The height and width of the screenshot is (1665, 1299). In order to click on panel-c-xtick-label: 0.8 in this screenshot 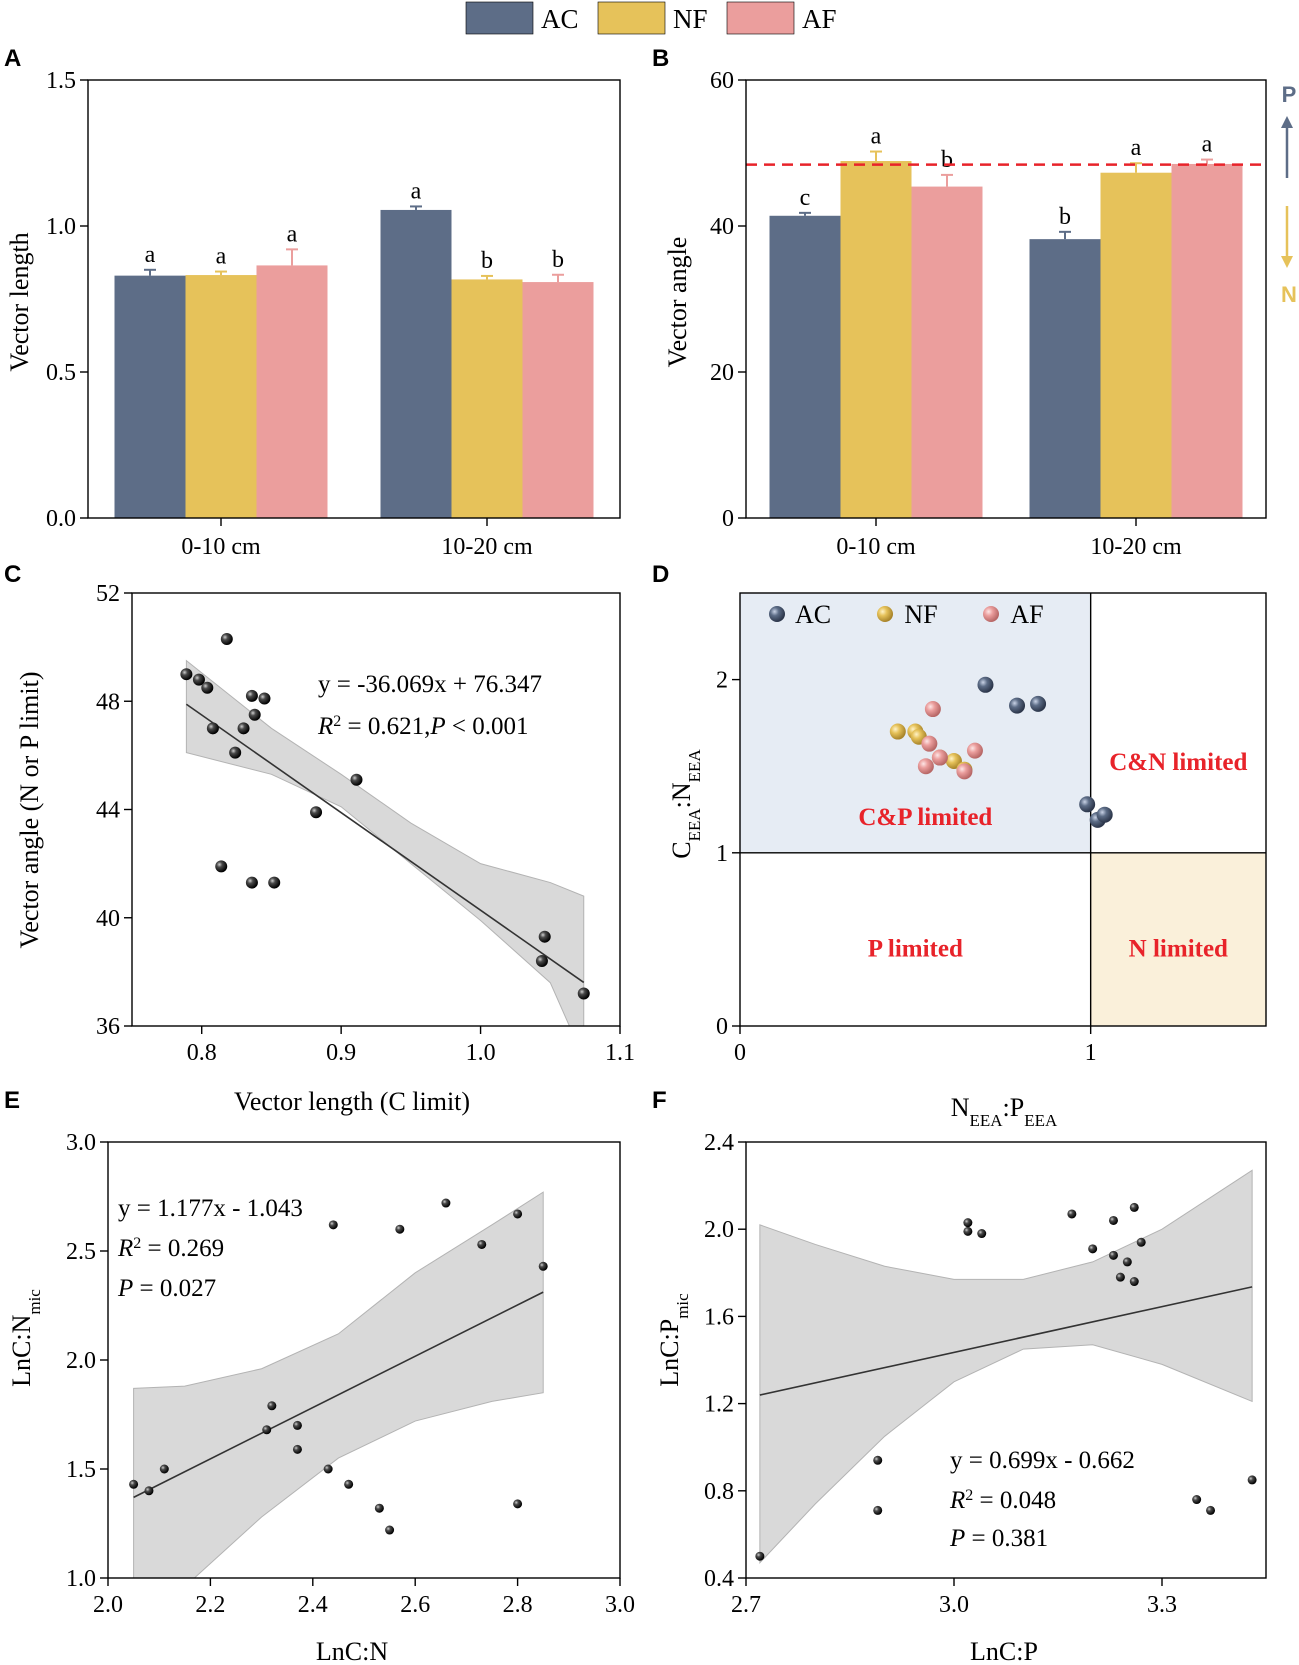, I will do `click(202, 1053)`.